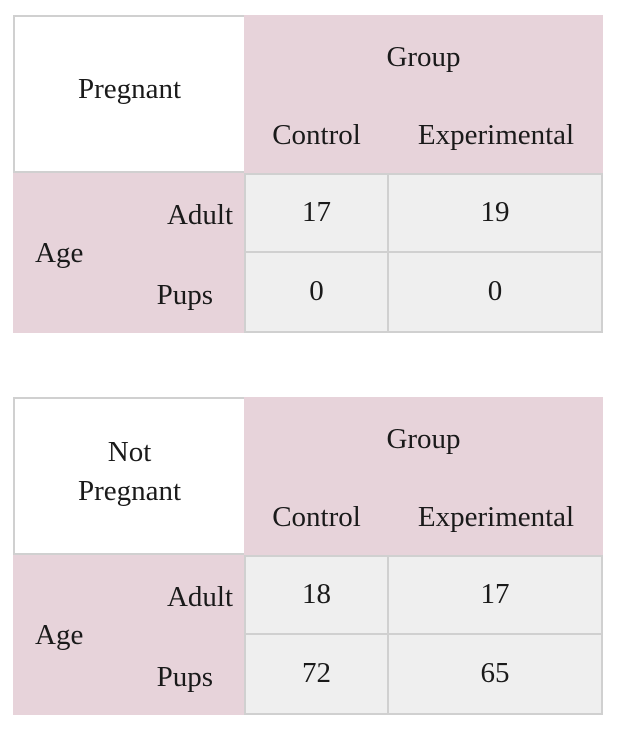  What do you see at coordinates (129, 89) in the screenshot?
I see `corner-label-text: Pregnant` at bounding box center [129, 89].